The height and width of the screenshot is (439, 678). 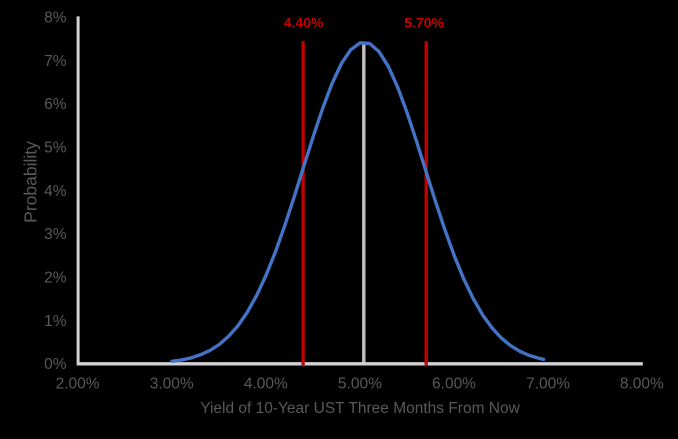 I want to click on svg-text: 6%, so click(x=55, y=104).